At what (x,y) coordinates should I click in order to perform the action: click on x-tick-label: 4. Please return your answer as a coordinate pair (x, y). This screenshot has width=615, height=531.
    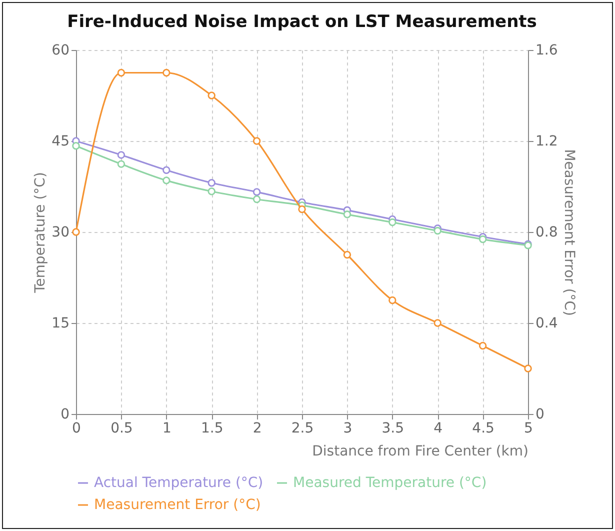
    Looking at the image, I should click on (438, 428).